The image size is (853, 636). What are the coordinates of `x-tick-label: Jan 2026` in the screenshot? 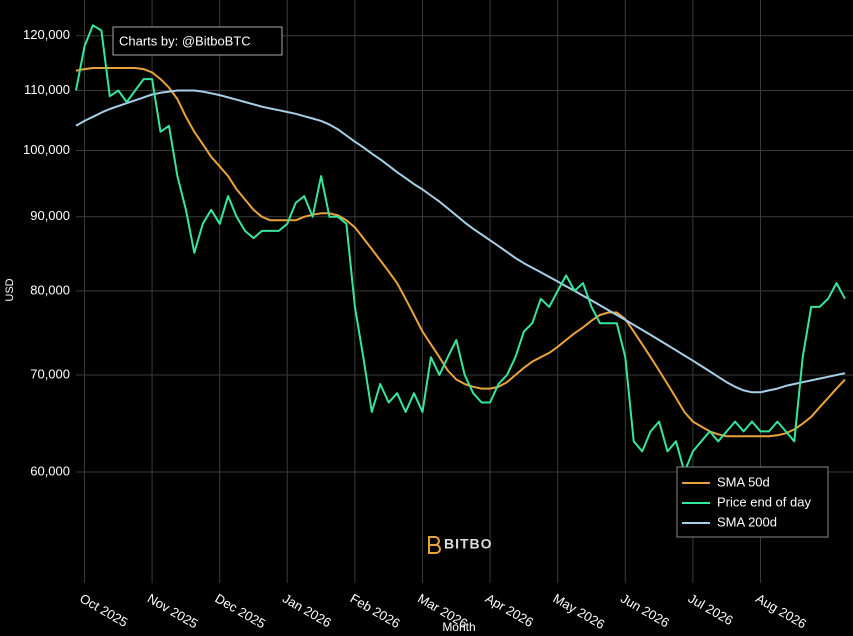 It's located at (307, 611).